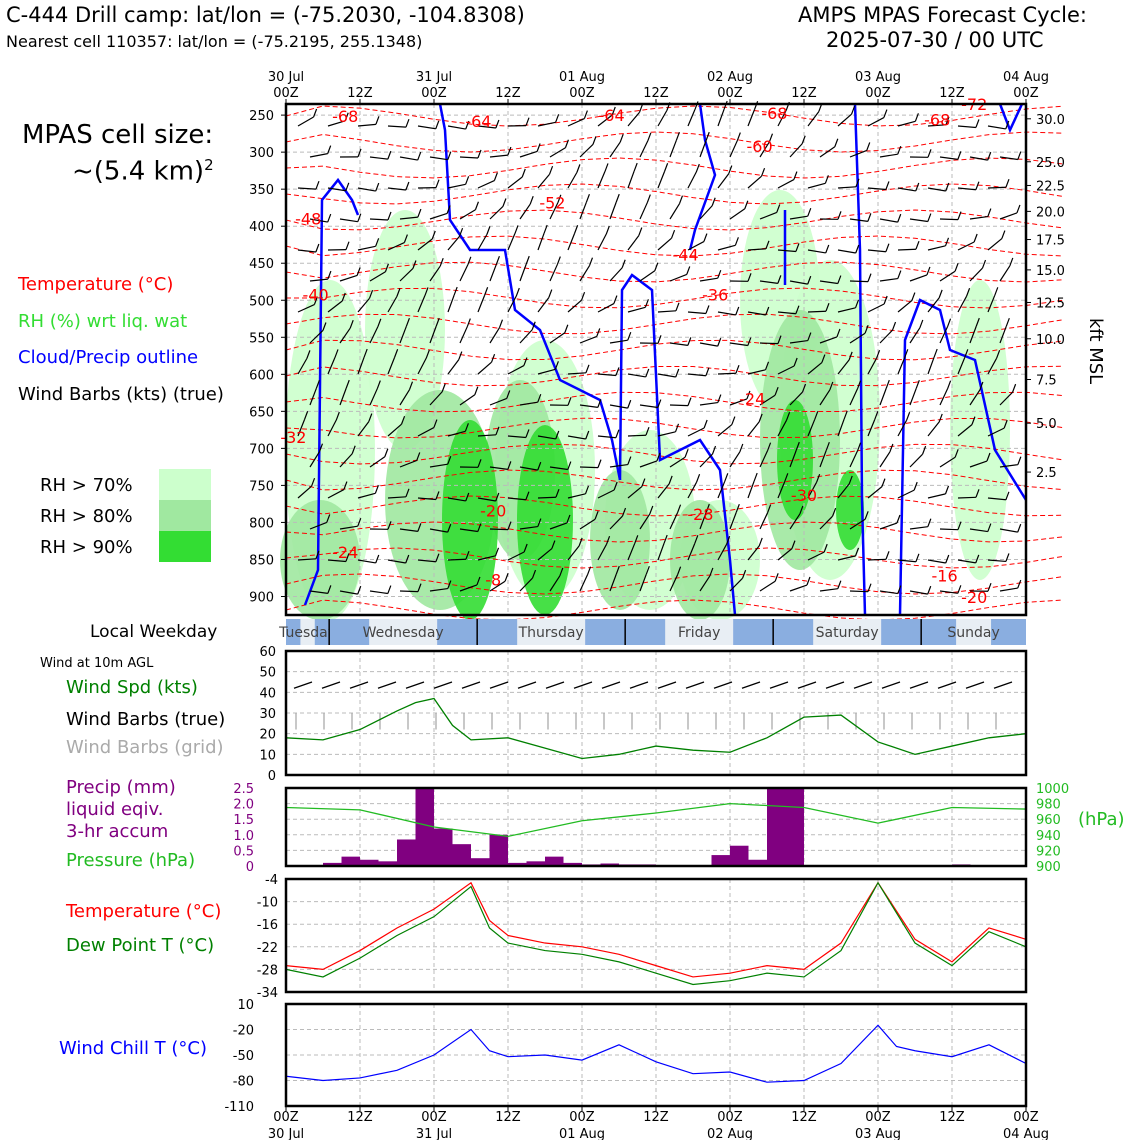 The image size is (1140, 1140). I want to click on pressure-tick-label: 900, so click(1048, 867).